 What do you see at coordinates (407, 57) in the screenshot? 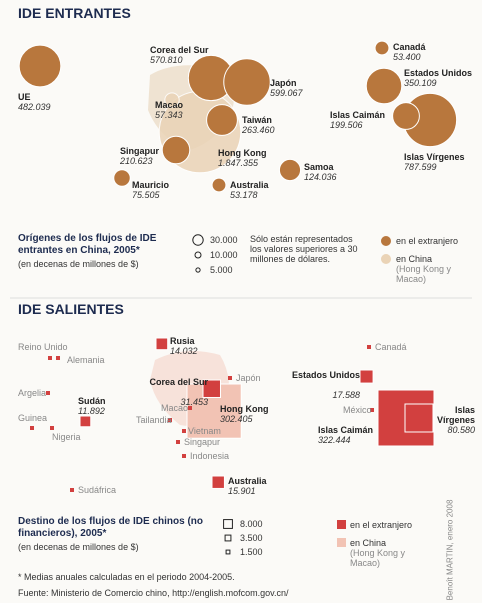
I see `value-label: 53.400` at bounding box center [407, 57].